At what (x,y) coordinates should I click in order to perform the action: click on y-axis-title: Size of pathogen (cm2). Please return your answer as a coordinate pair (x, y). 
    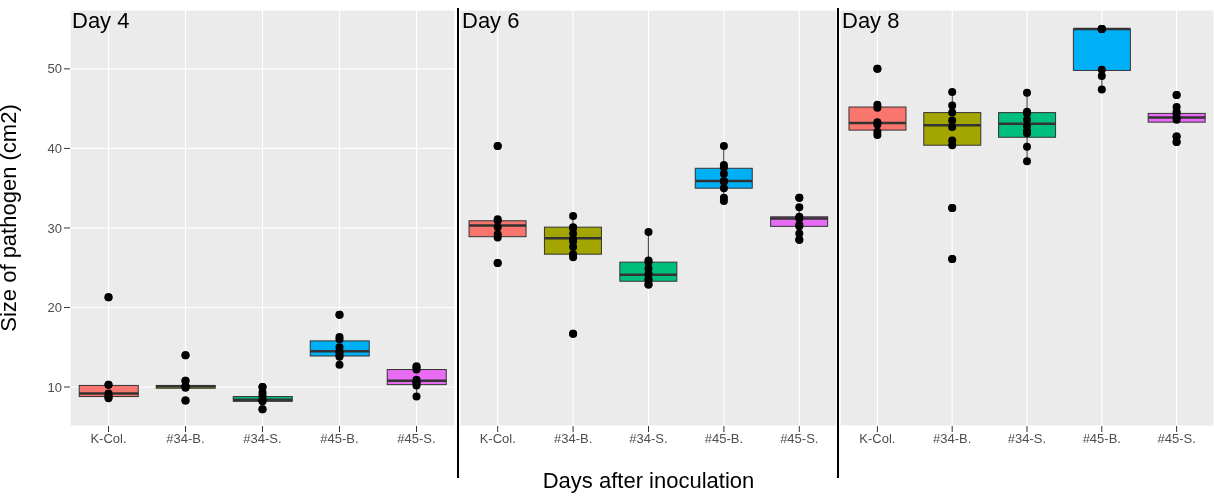
    Looking at the image, I should click on (10, 218).